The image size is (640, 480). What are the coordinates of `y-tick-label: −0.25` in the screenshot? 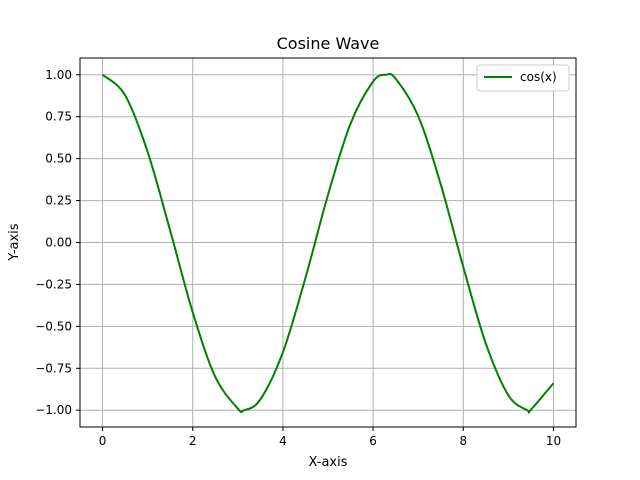 It's located at (53, 284).